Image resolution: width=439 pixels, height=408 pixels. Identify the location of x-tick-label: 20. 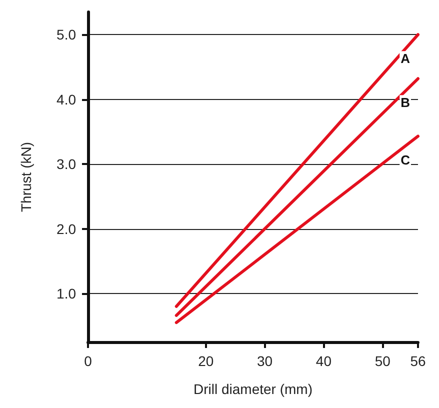
(206, 361).